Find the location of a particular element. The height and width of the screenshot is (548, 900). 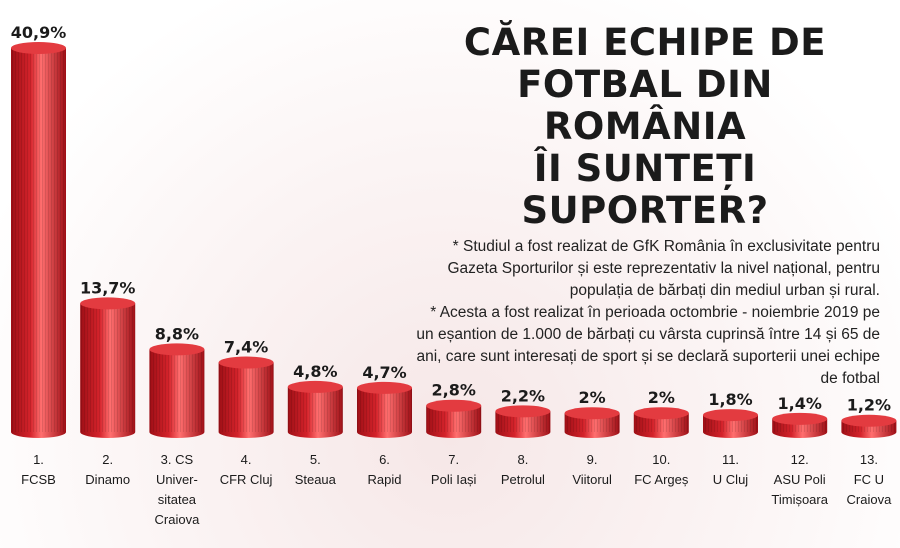

value-label-4: 7,4% is located at coordinates (246, 347).